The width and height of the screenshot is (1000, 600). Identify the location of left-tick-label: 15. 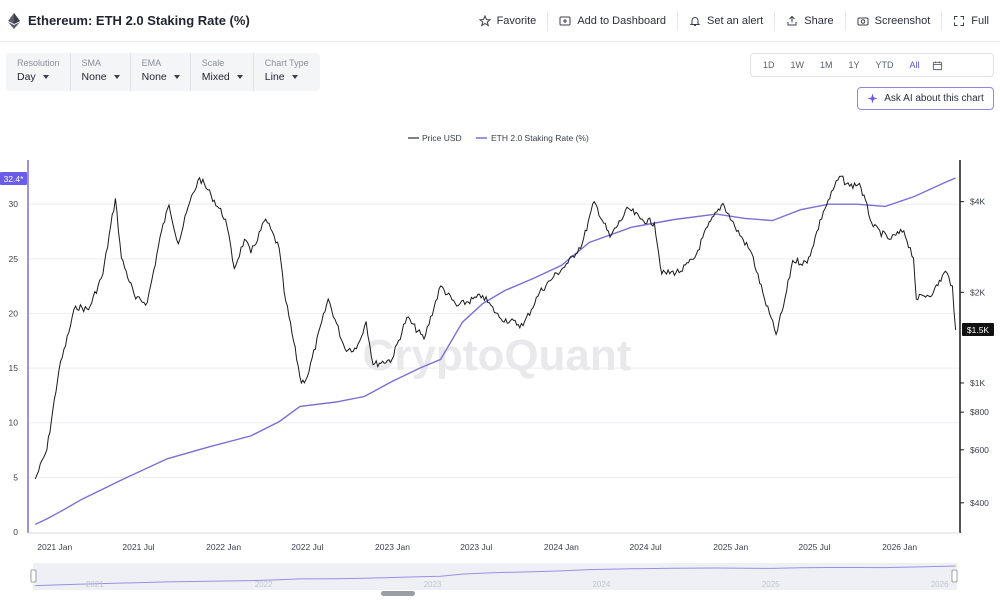
(14, 368).